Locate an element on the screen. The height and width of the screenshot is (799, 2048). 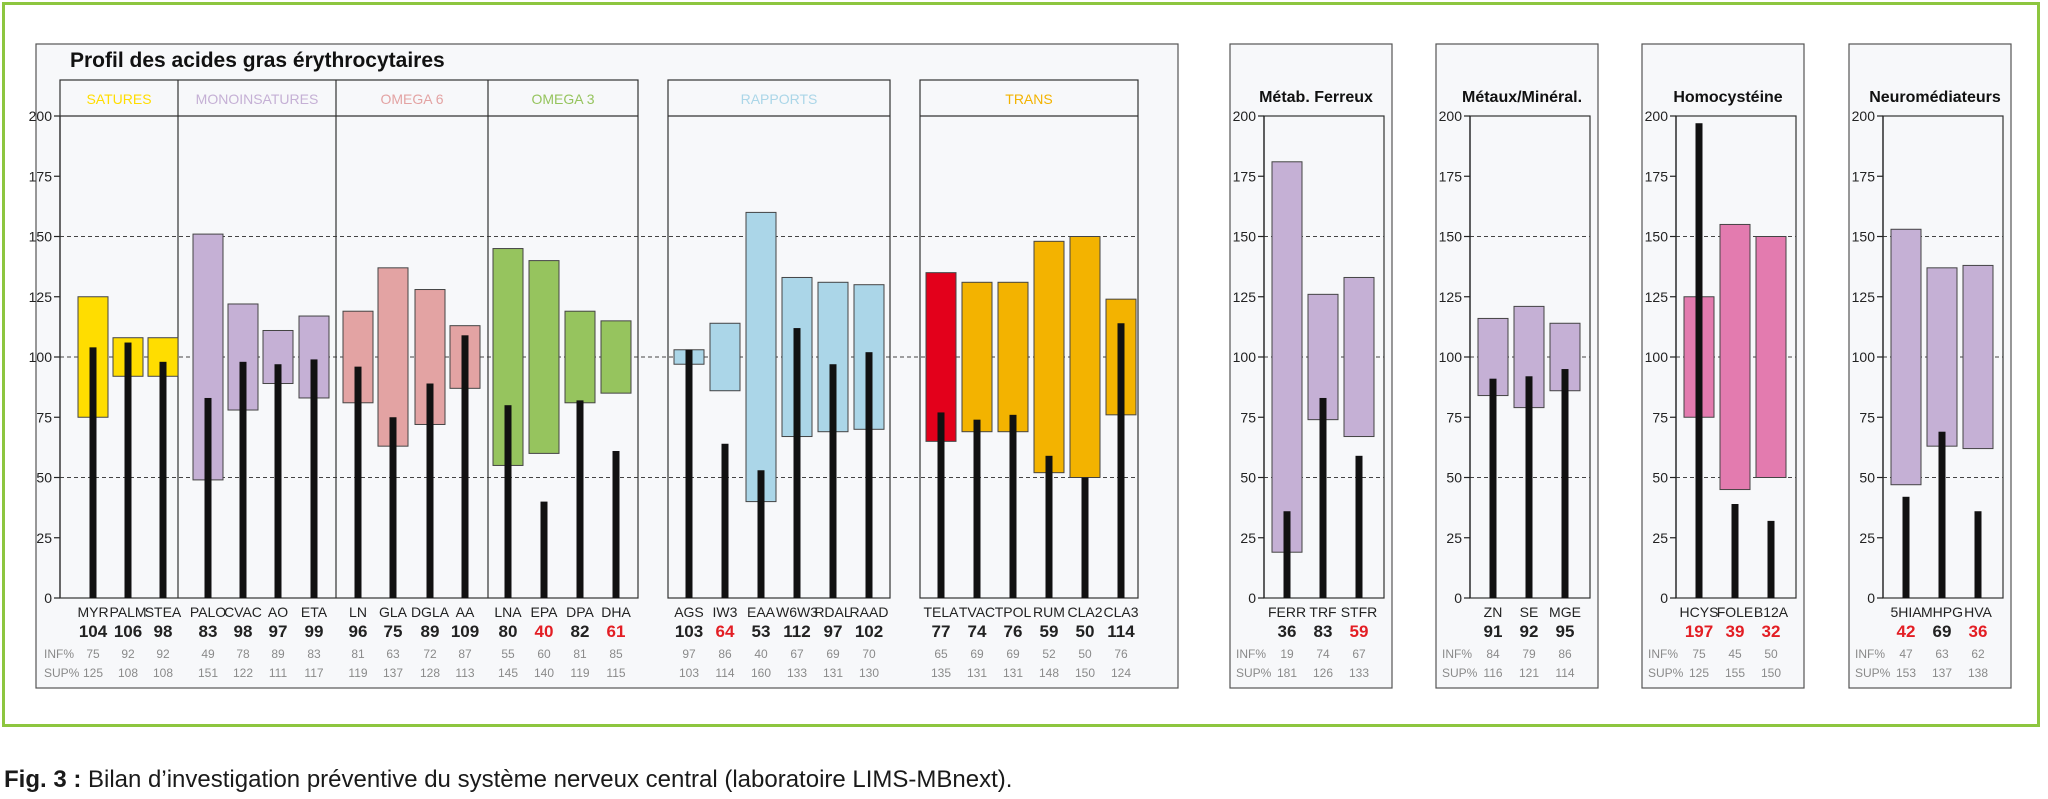
homocysteine-value-bar-b12a is located at coordinates (1771, 559).